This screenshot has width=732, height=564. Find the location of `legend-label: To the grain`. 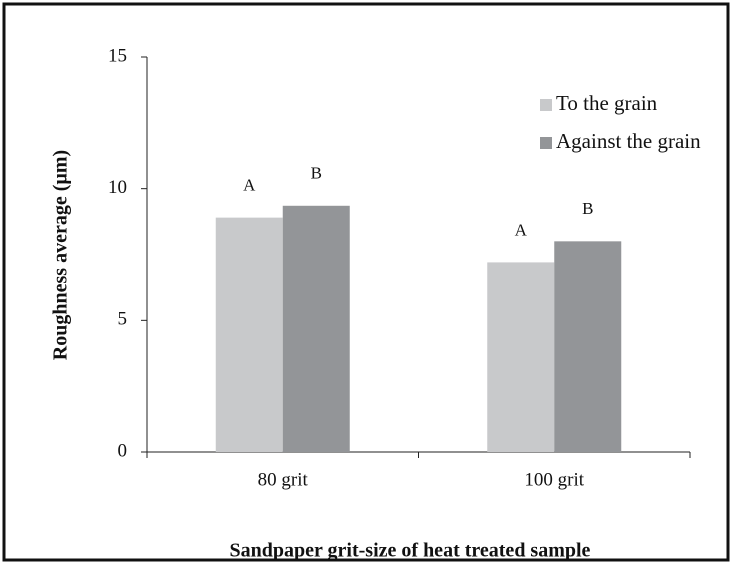

legend-label: To the grain is located at coordinates (607, 103).